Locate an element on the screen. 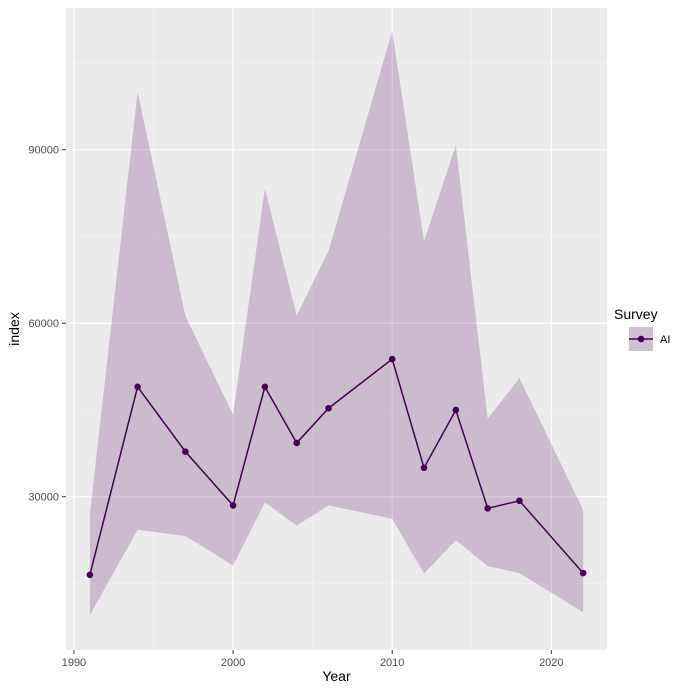  x-tick-label: 2010 is located at coordinates (392, 663).